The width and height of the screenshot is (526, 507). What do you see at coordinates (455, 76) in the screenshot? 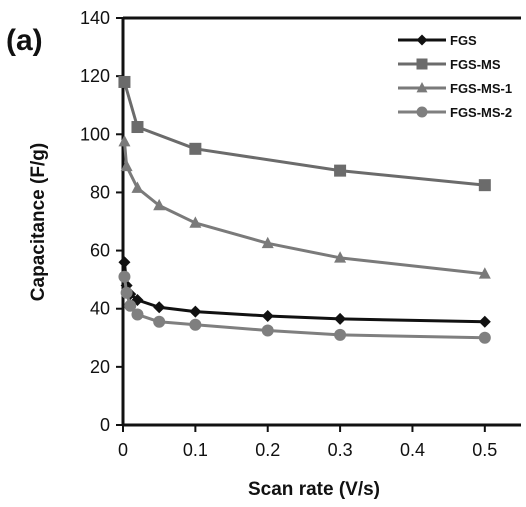
I see `legend: FGS FGS-MS FGS-MS-1 FGS-MS-2` at bounding box center [455, 76].